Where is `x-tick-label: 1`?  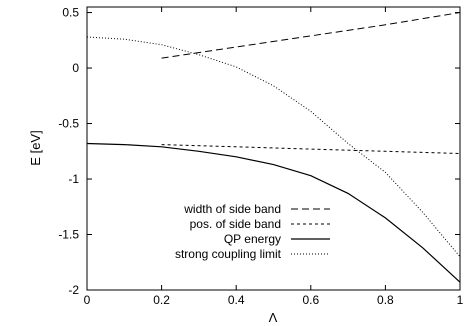 x-tick-label: 1 is located at coordinates (460, 300).